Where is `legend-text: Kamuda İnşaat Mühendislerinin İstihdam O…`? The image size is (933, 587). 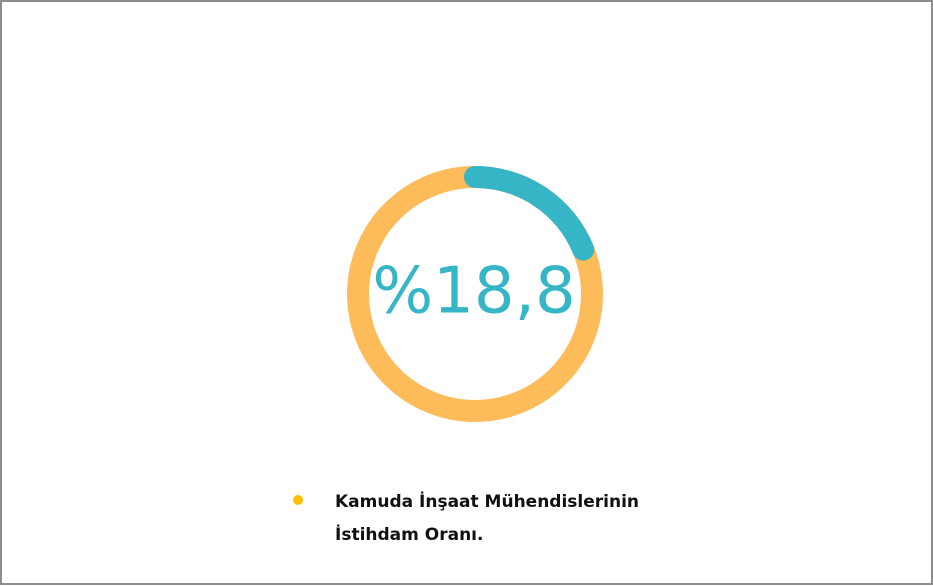 legend-text: Kamuda İnşaat Mühendislerinin İstihdam O… is located at coordinates (487, 518).